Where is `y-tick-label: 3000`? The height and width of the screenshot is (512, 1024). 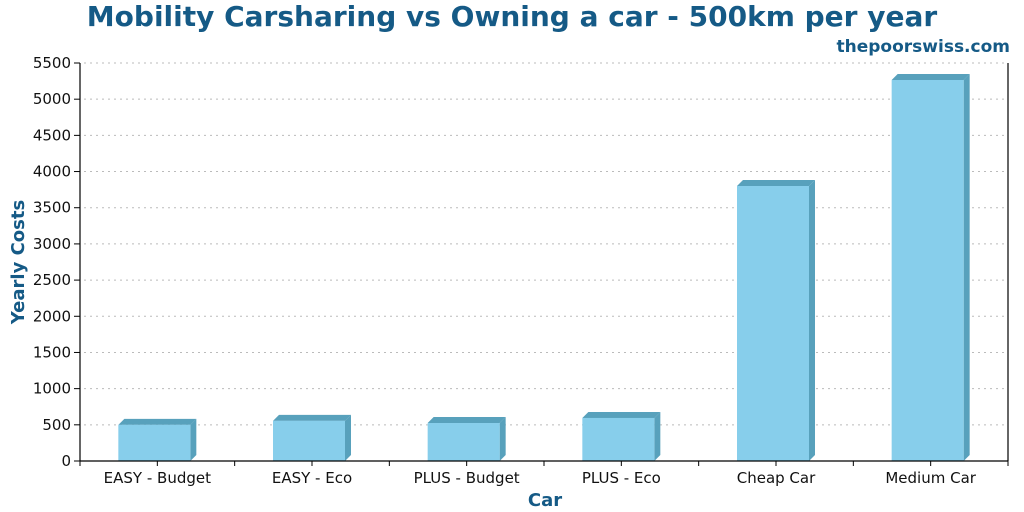
y-tick-label: 3000 is located at coordinates (52, 244).